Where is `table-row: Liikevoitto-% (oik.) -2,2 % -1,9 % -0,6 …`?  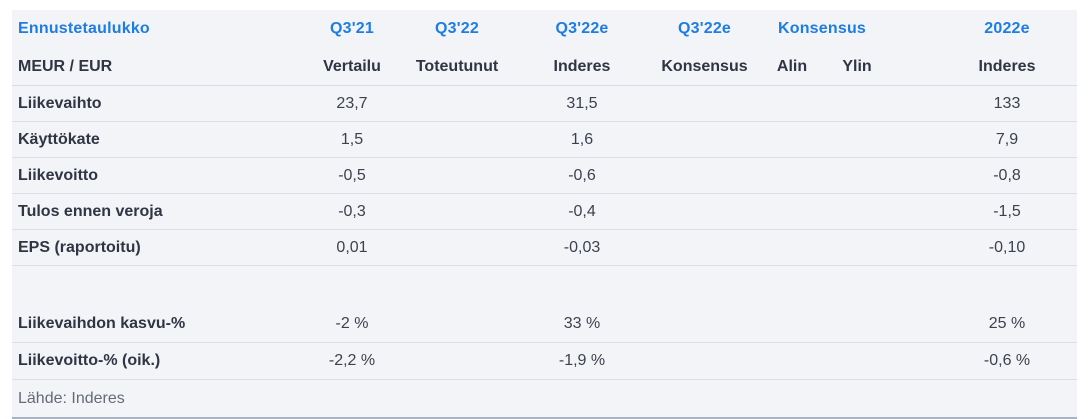 table-row: Liikevoitto-% (oik.) -2,2 % -1,9 % -0,6 … is located at coordinates (545, 361).